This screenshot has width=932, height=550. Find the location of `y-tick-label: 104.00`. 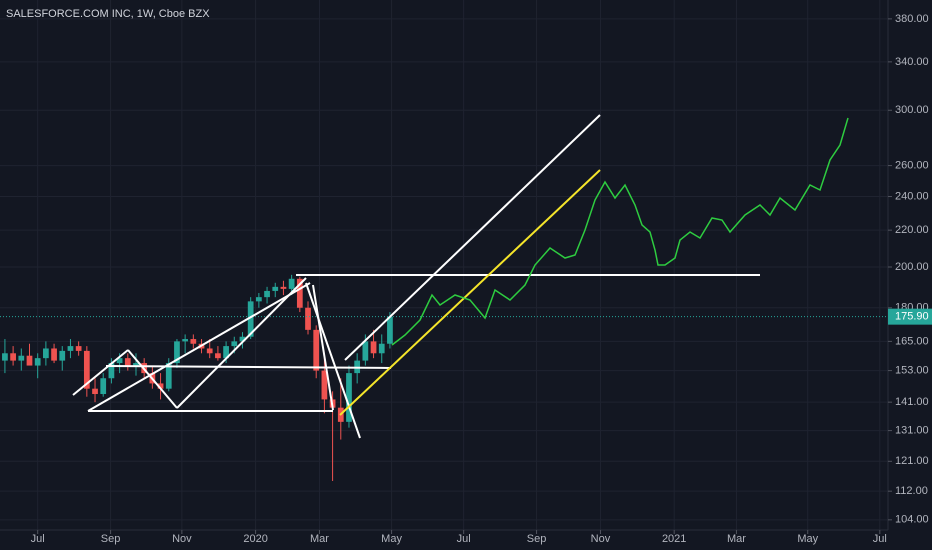

y-tick-label: 104.00 is located at coordinates (912, 520).